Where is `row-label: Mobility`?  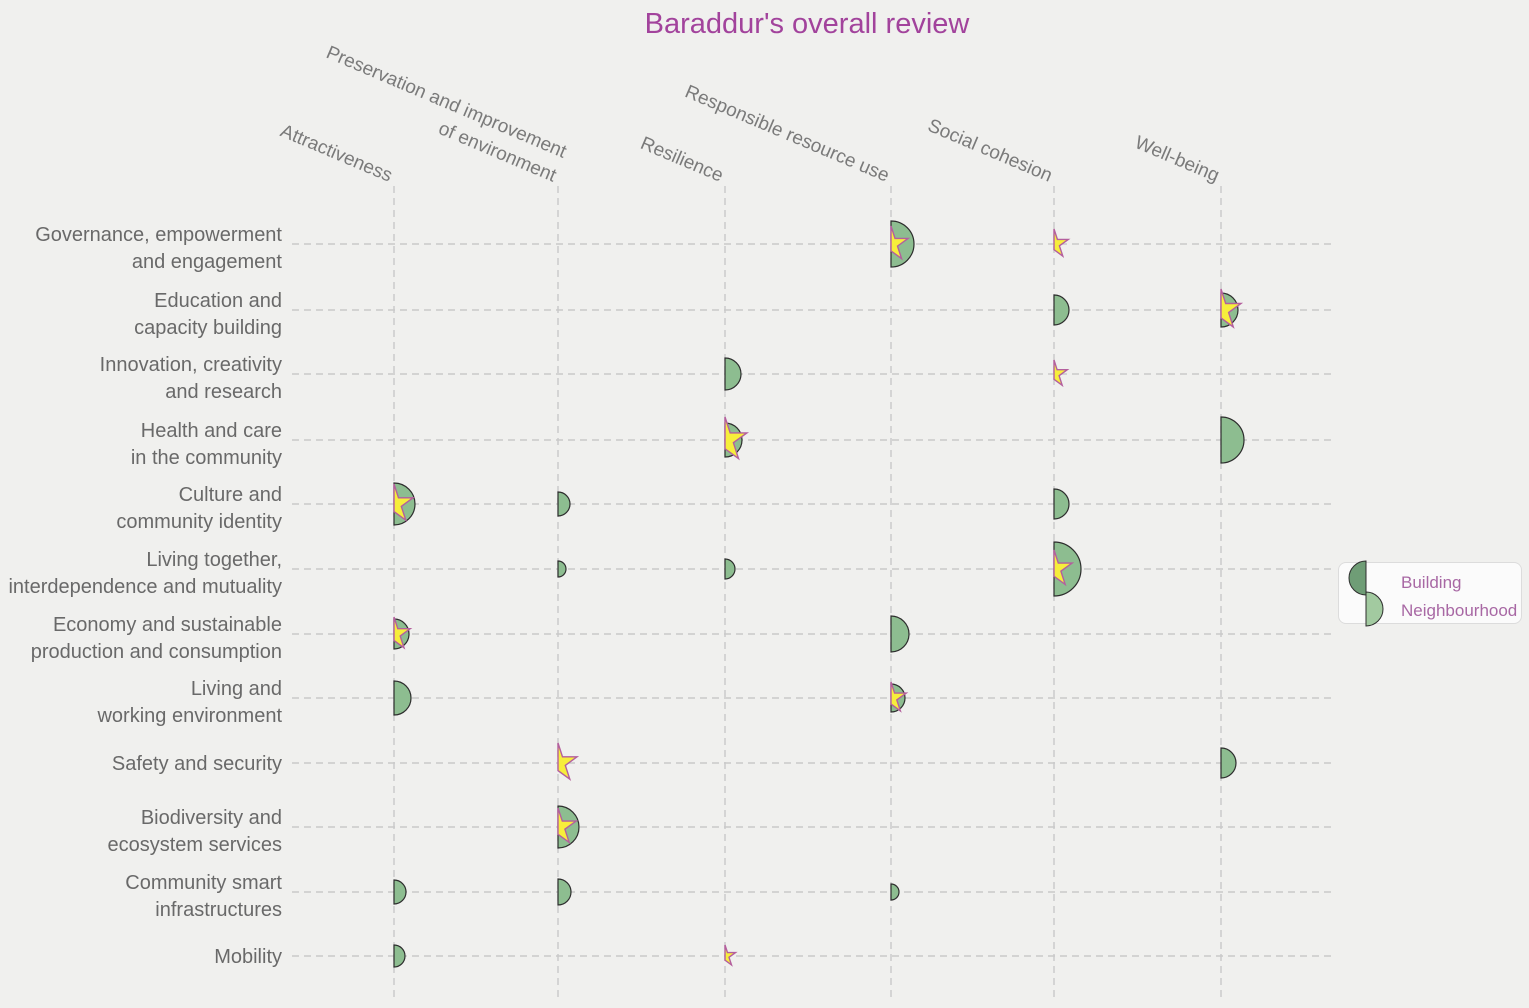 row-label: Mobility is located at coordinates (248, 957).